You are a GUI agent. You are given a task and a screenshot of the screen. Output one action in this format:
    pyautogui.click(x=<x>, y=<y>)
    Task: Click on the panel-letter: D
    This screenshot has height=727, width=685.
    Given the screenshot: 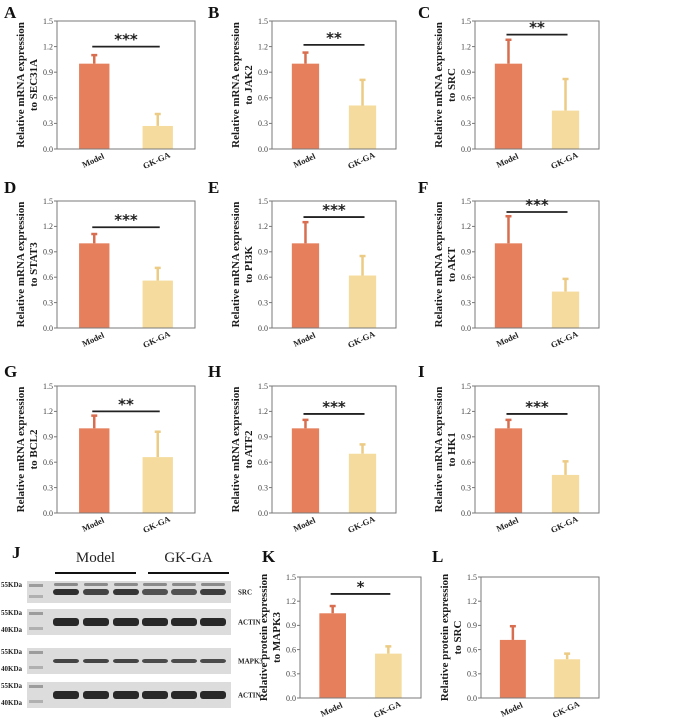 What is the action you would take?
    pyautogui.click(x=10, y=187)
    